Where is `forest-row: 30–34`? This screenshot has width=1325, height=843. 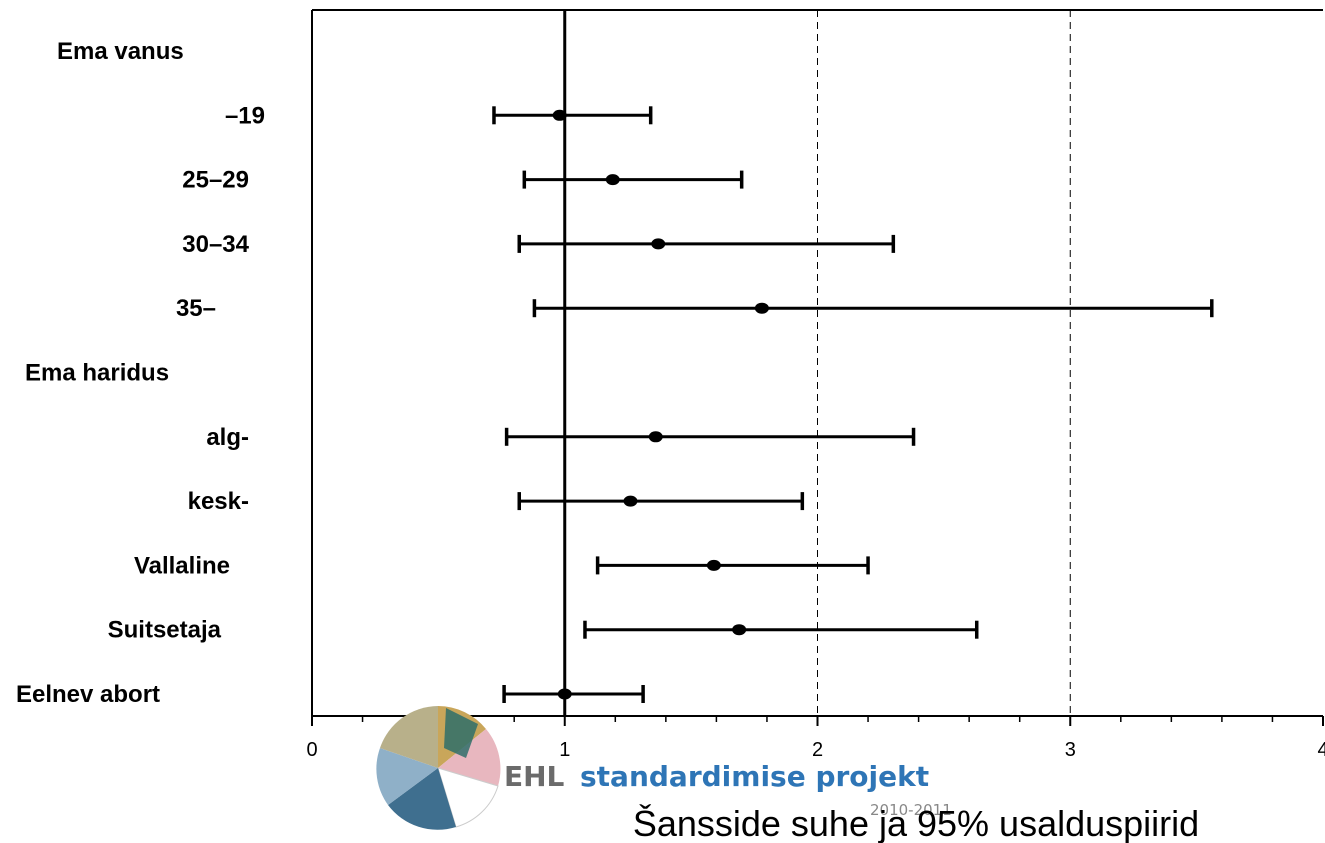
forest-row: 30–34 is located at coordinates (539, 244).